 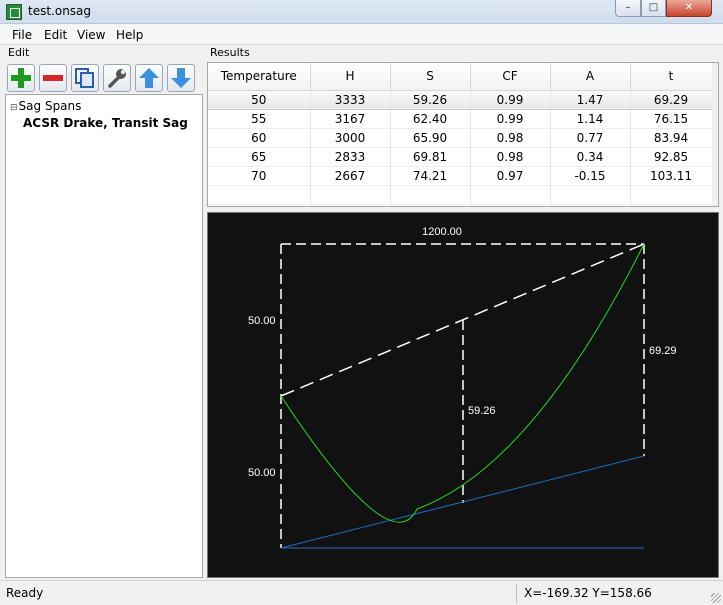 I want to click on resize-grip-icon, so click(x=716, y=598).